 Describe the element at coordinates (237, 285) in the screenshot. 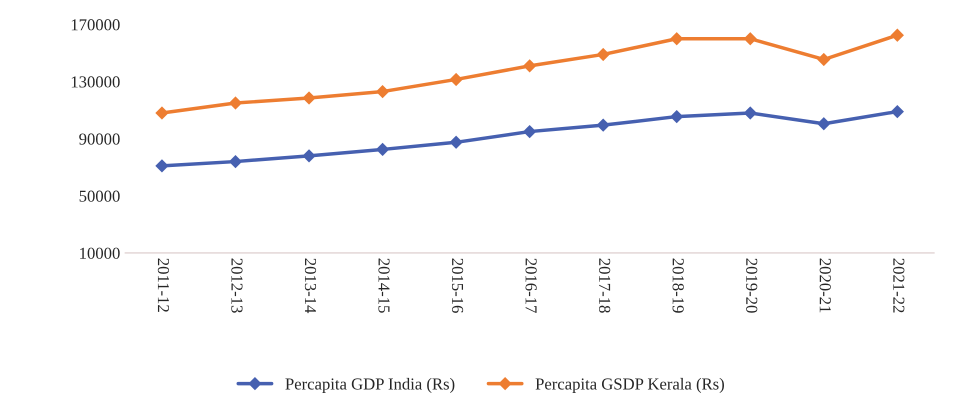

I see `x-tick-label: 2012-13` at that location.